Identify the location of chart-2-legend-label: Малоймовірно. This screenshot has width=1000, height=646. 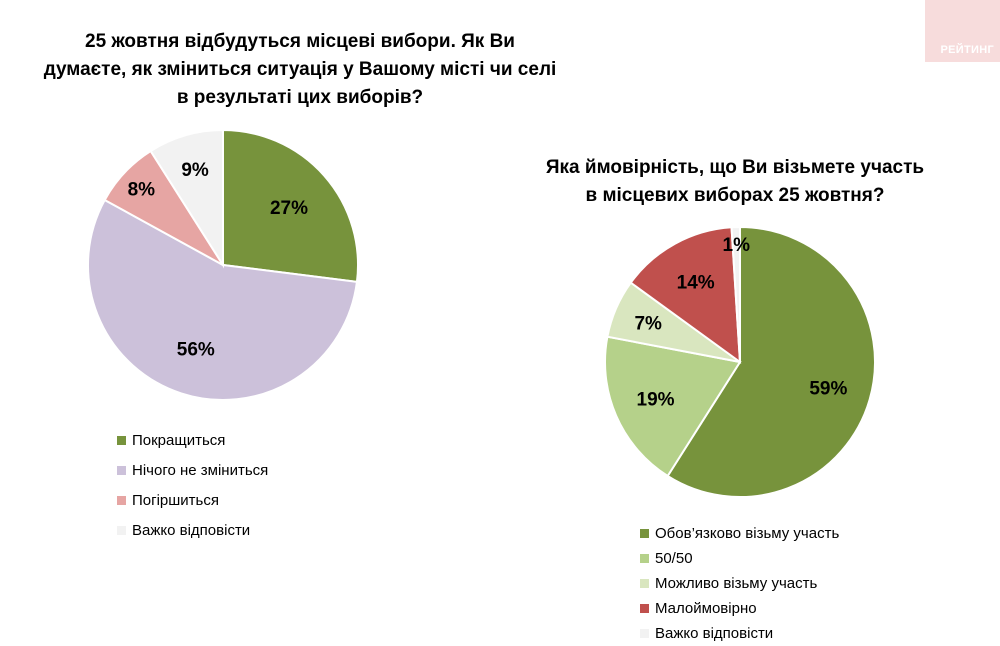
(706, 608).